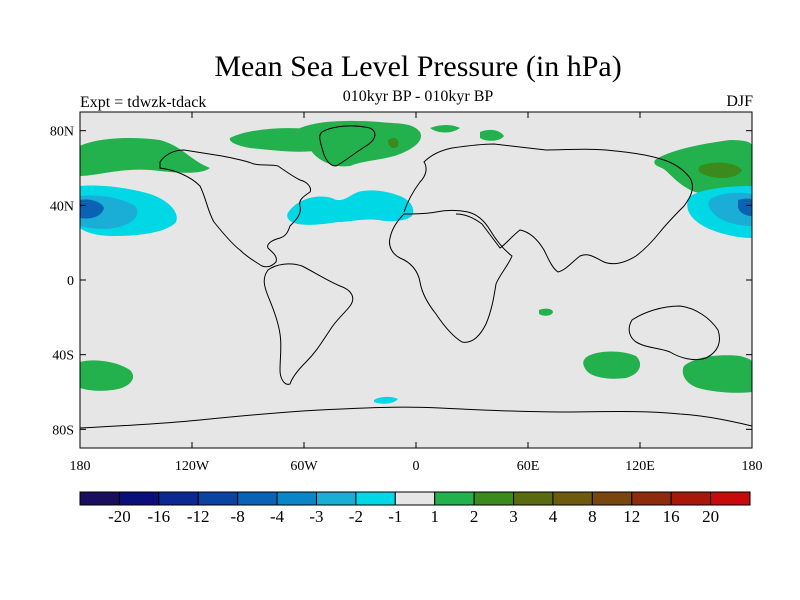 The width and height of the screenshot is (800, 600). What do you see at coordinates (63, 430) in the screenshot?
I see `lat-tick-label: 80S` at bounding box center [63, 430].